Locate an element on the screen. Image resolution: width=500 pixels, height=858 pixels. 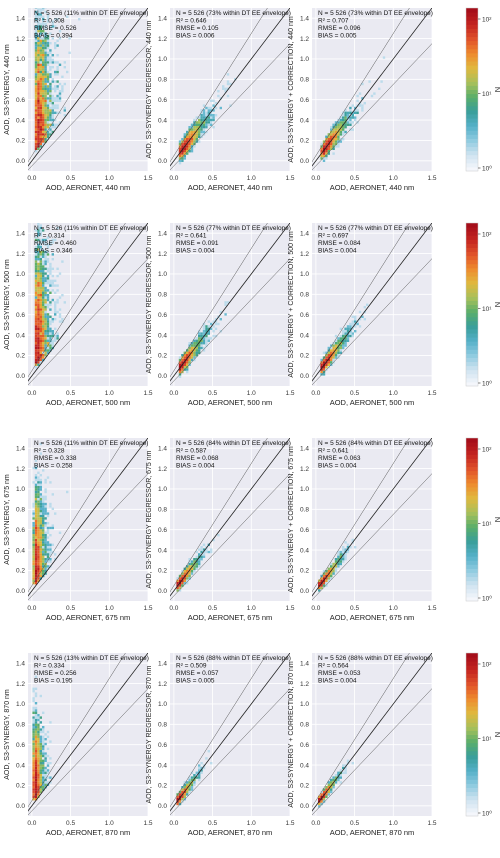
ee-lower-line is located at coordinates (372, 537).